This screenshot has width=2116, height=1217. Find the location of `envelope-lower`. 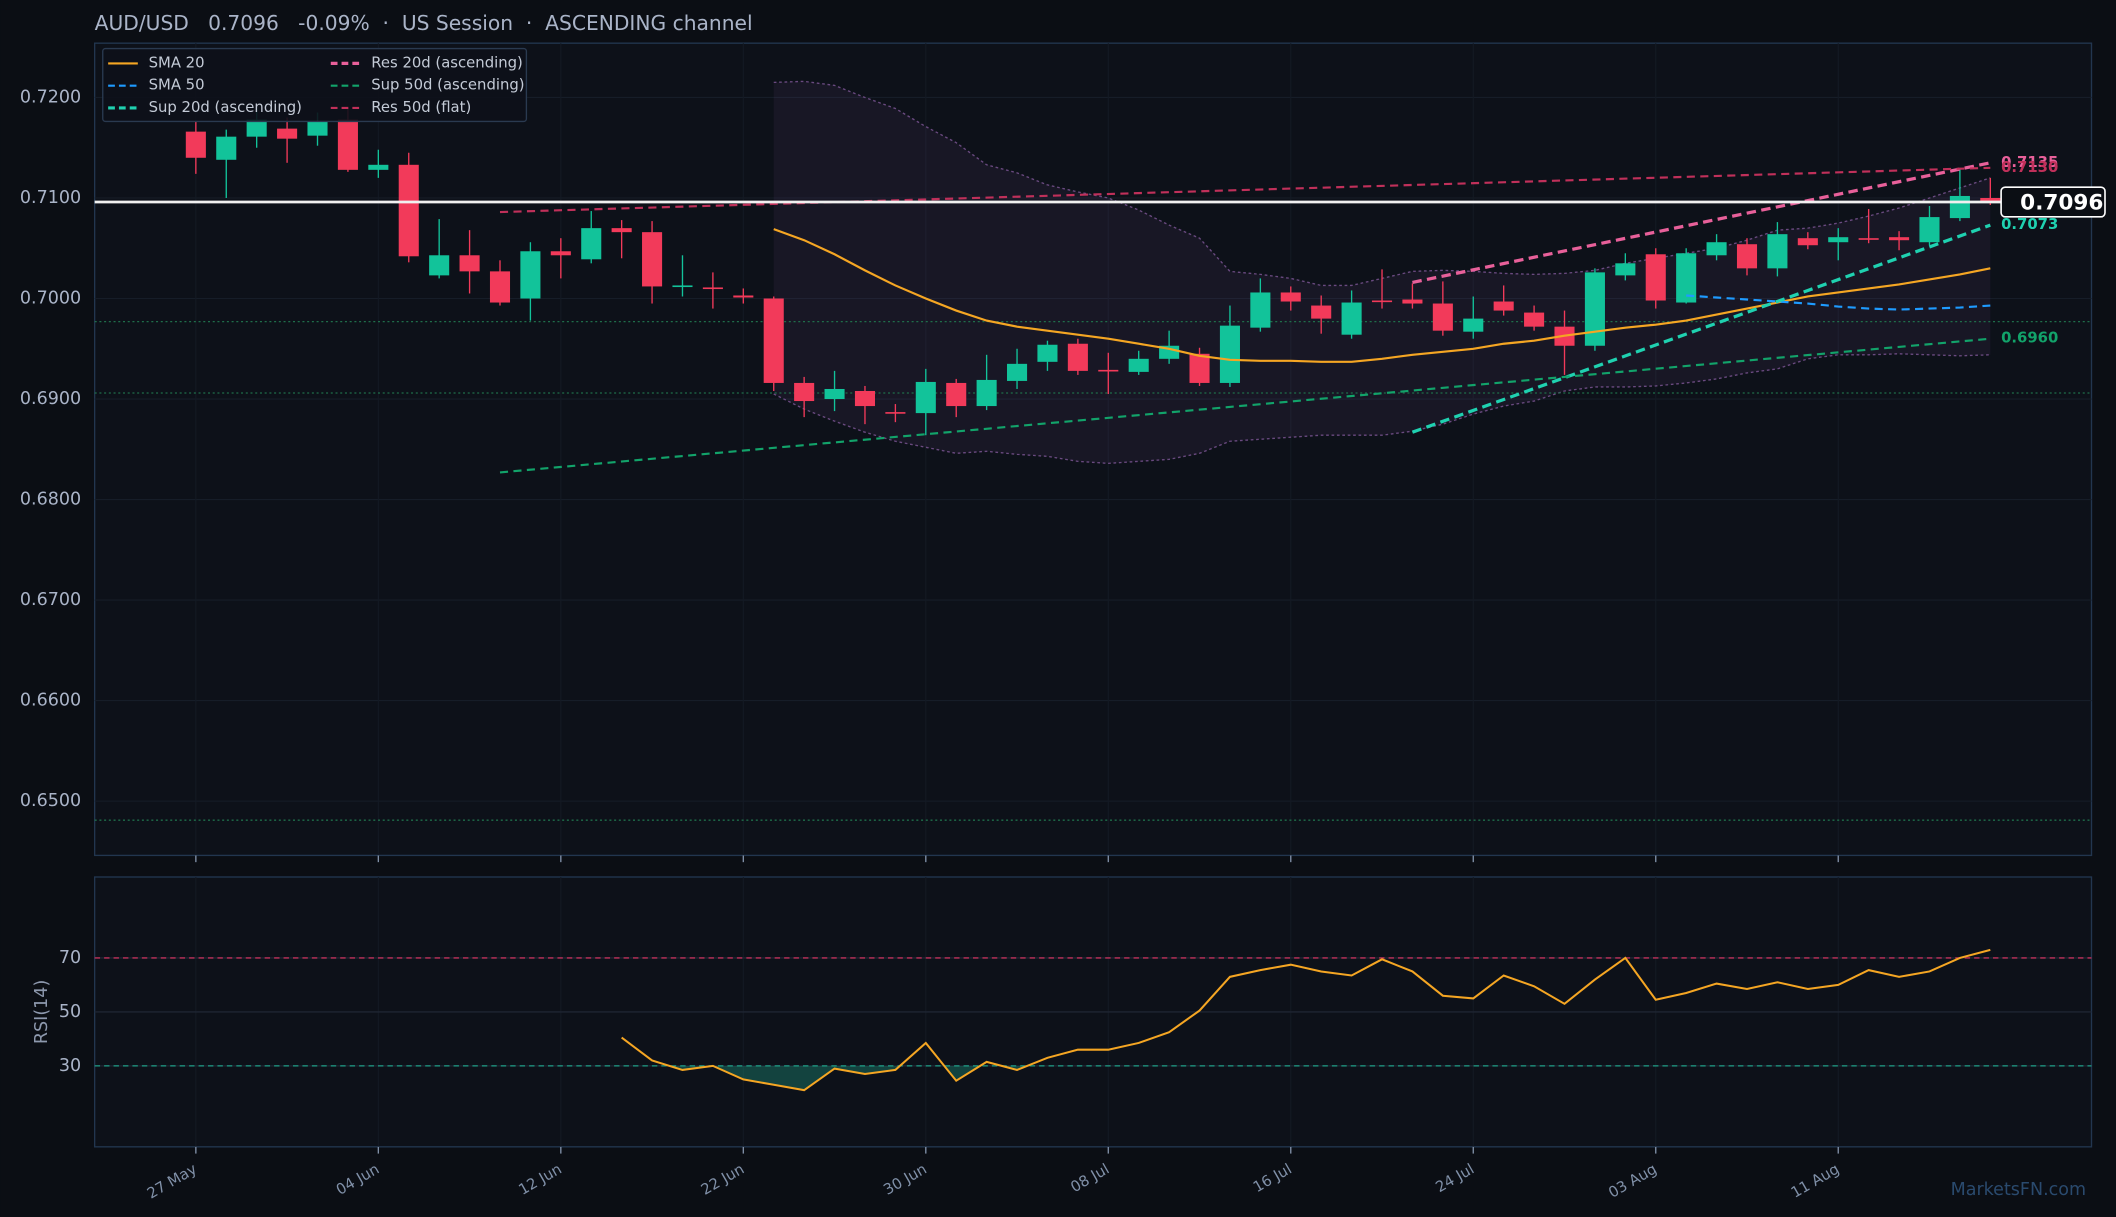

envelope-lower is located at coordinates (1382, 409).